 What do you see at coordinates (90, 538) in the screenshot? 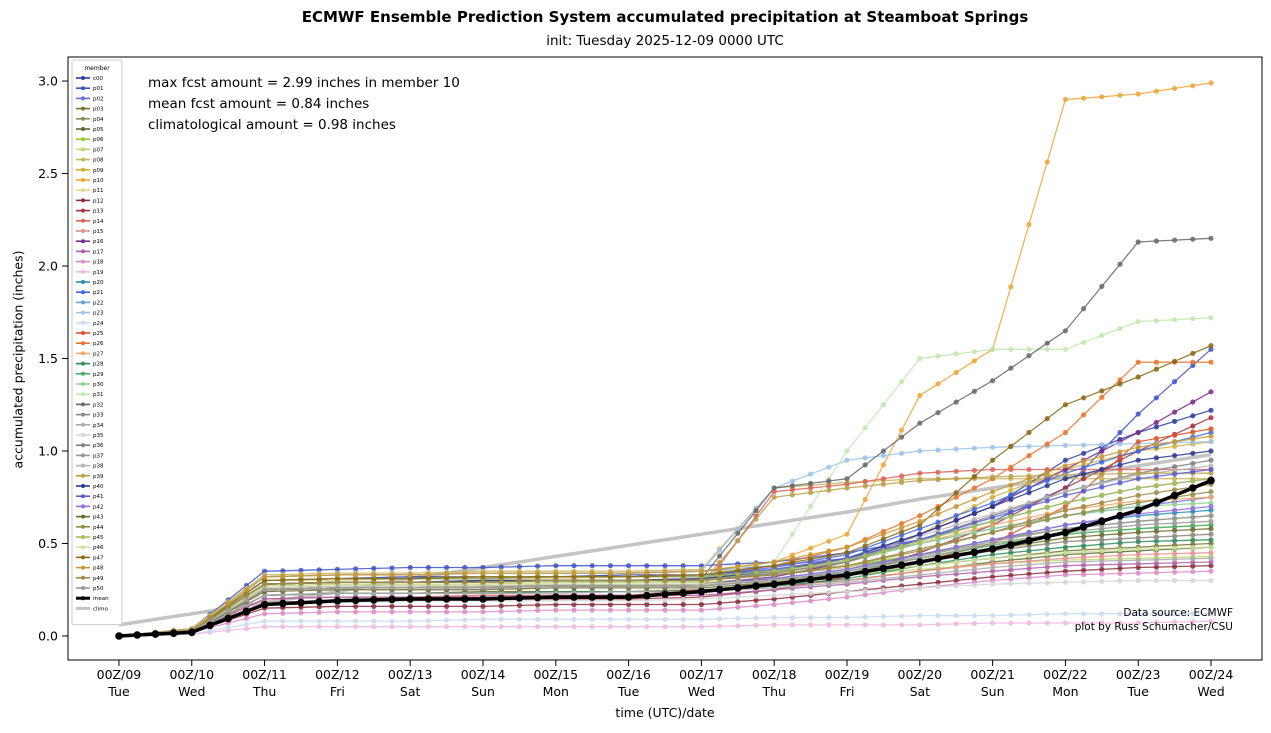
I see `legend-entry-p45: p45` at bounding box center [90, 538].